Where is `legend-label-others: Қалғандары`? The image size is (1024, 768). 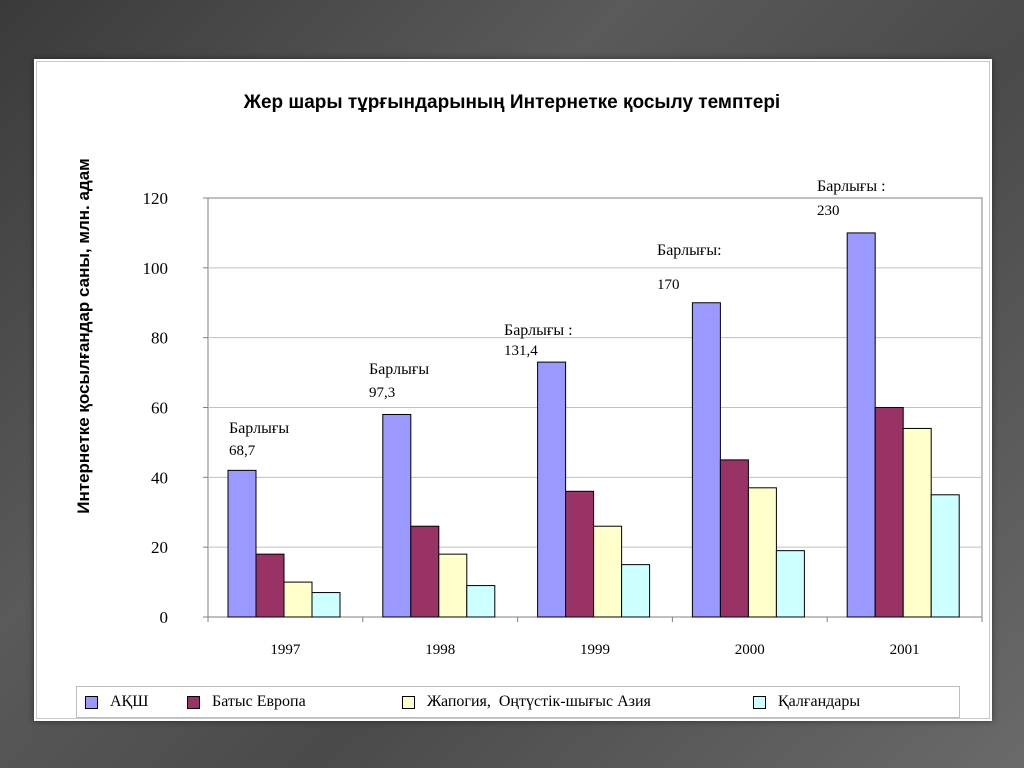 legend-label-others: Қалғандары is located at coordinates (819, 701).